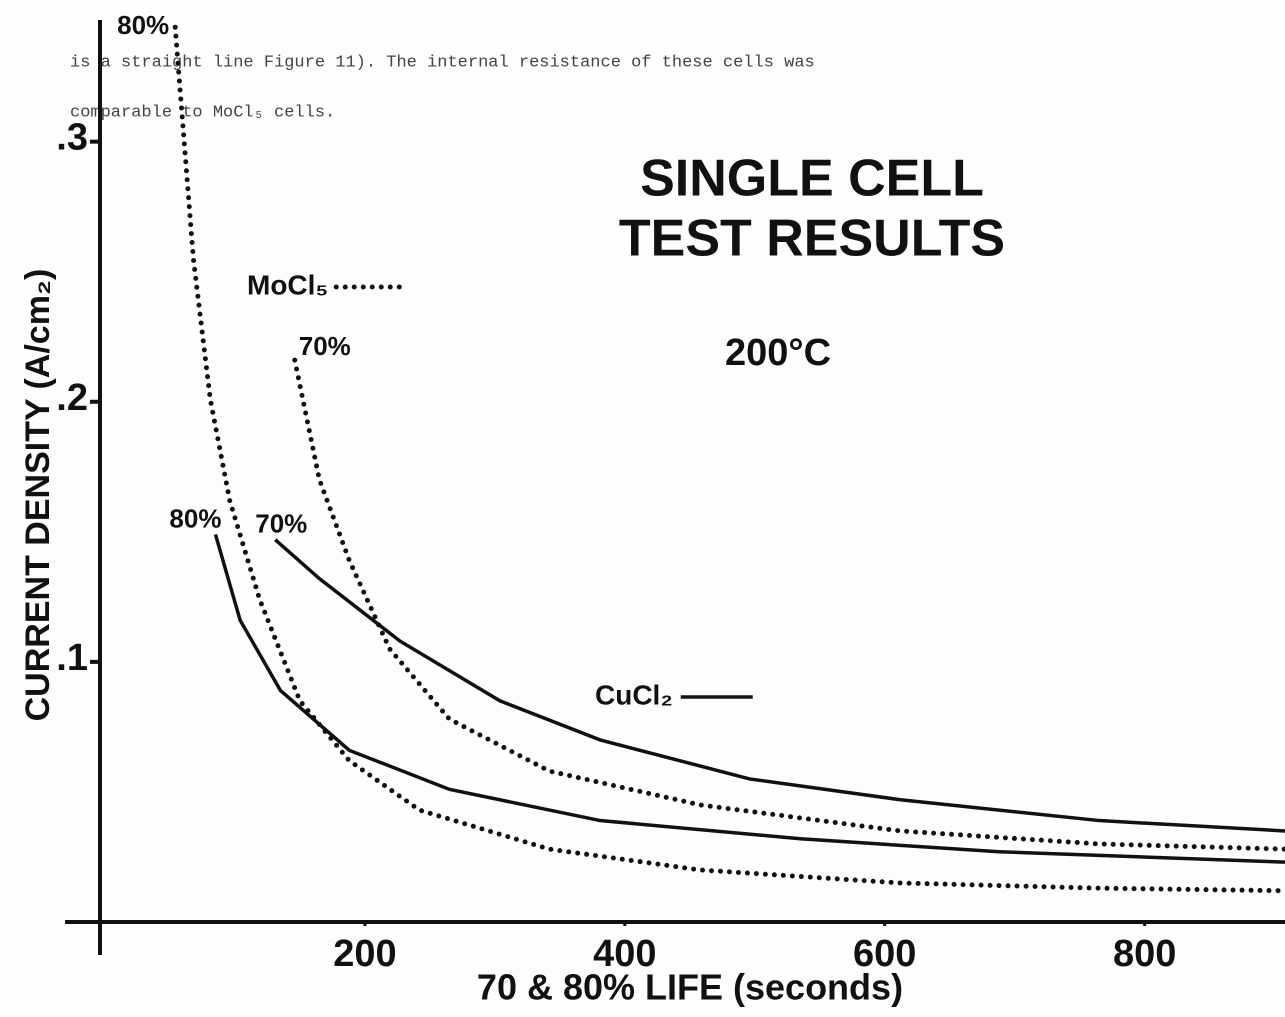  What do you see at coordinates (72, 138) in the screenshot?
I see `y-tick-label: .3` at bounding box center [72, 138].